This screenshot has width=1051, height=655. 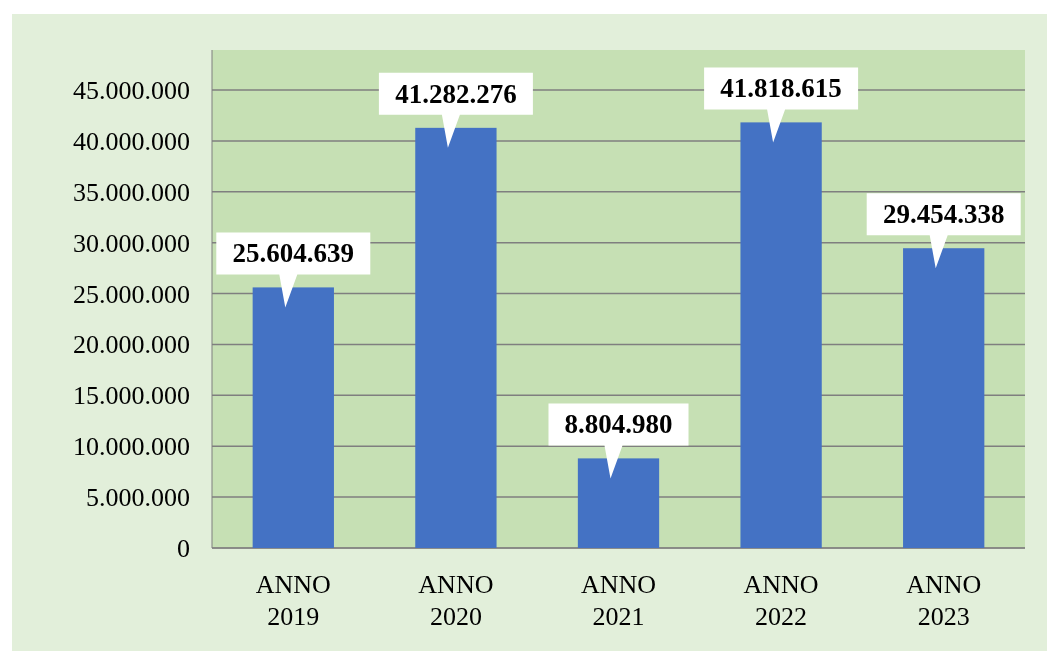 What do you see at coordinates (183, 548) in the screenshot?
I see `y-tick-label: 0` at bounding box center [183, 548].